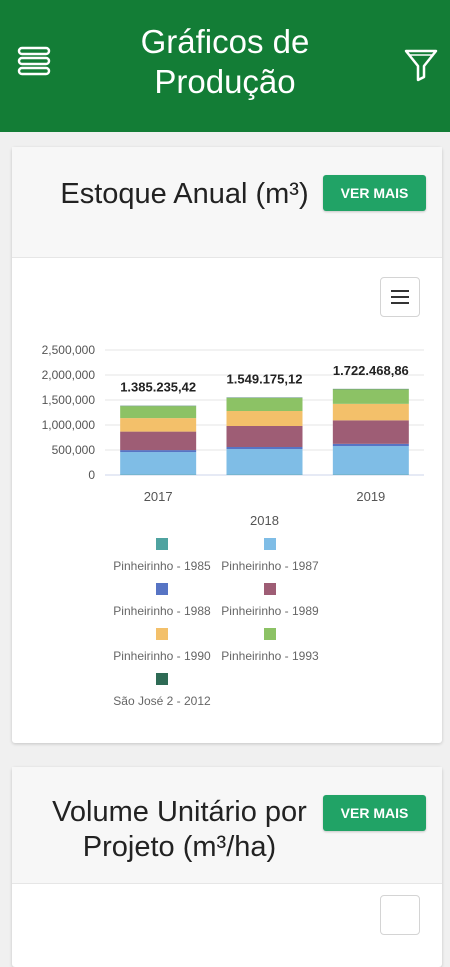 The width and height of the screenshot is (450, 967). I want to click on page-title: Gráficos de Produção, so click(225, 62).